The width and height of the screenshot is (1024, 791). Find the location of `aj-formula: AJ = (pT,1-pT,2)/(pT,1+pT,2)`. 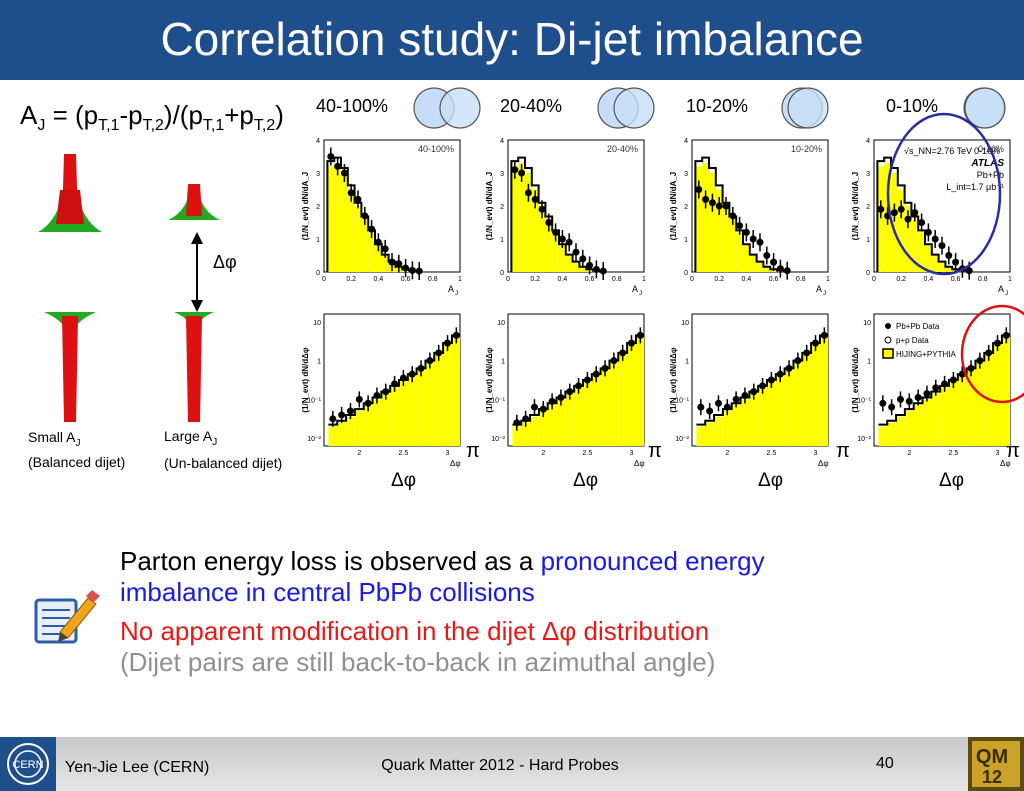

aj-formula: AJ = (pT,1-pT,2)/(pT,1+pT,2) is located at coordinates (152, 117).